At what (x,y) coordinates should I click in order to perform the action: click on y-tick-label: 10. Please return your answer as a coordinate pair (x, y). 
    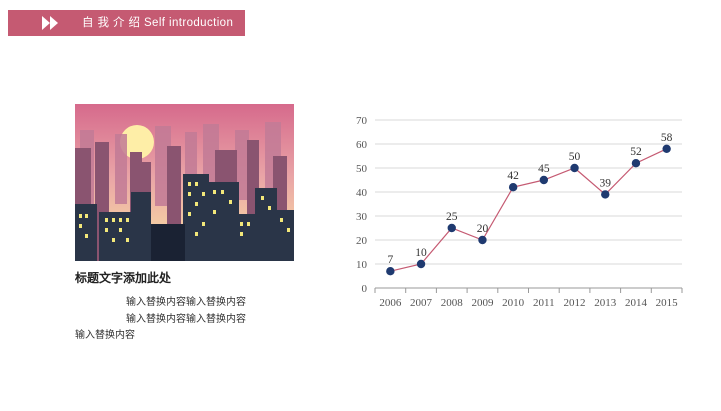
    Looking at the image, I should click on (362, 265).